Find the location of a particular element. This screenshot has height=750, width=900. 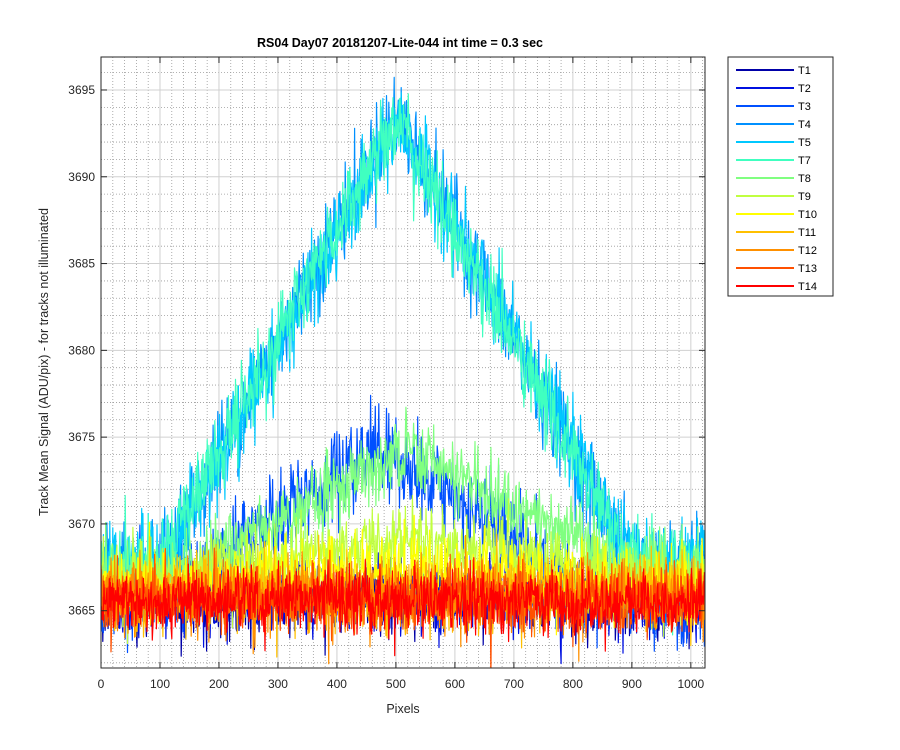

legend: T1 T2 T3 T4 T5 T7 T8 T9 T10 T11 T12 T13 T14 is located at coordinates (780, 176).